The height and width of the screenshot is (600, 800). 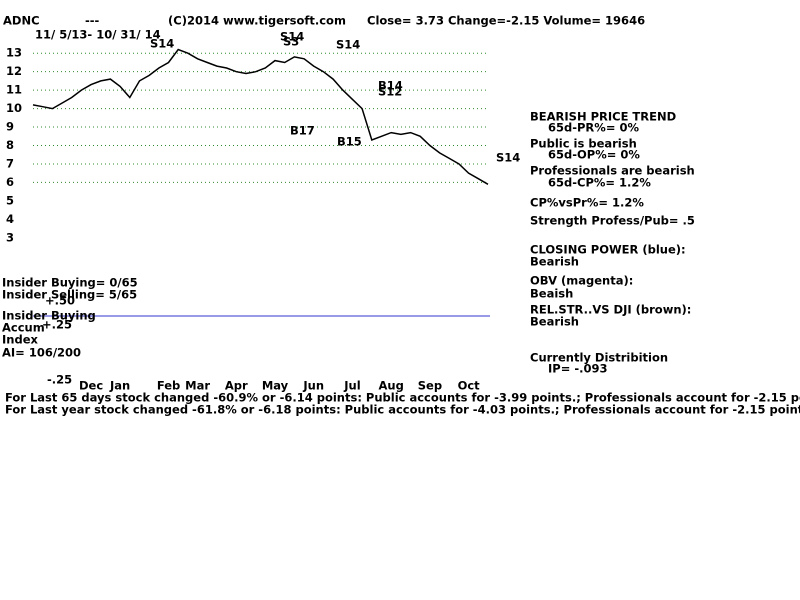 What do you see at coordinates (236, 386) in the screenshot?
I see `x-tick-label: Apr` at bounding box center [236, 386].